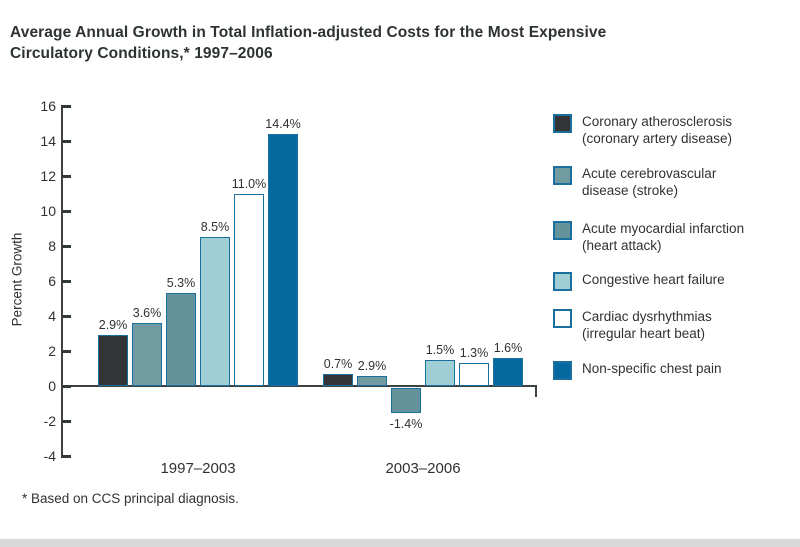 The image size is (800, 547). I want to click on y-axis-tick-label: 16, so click(48, 106).